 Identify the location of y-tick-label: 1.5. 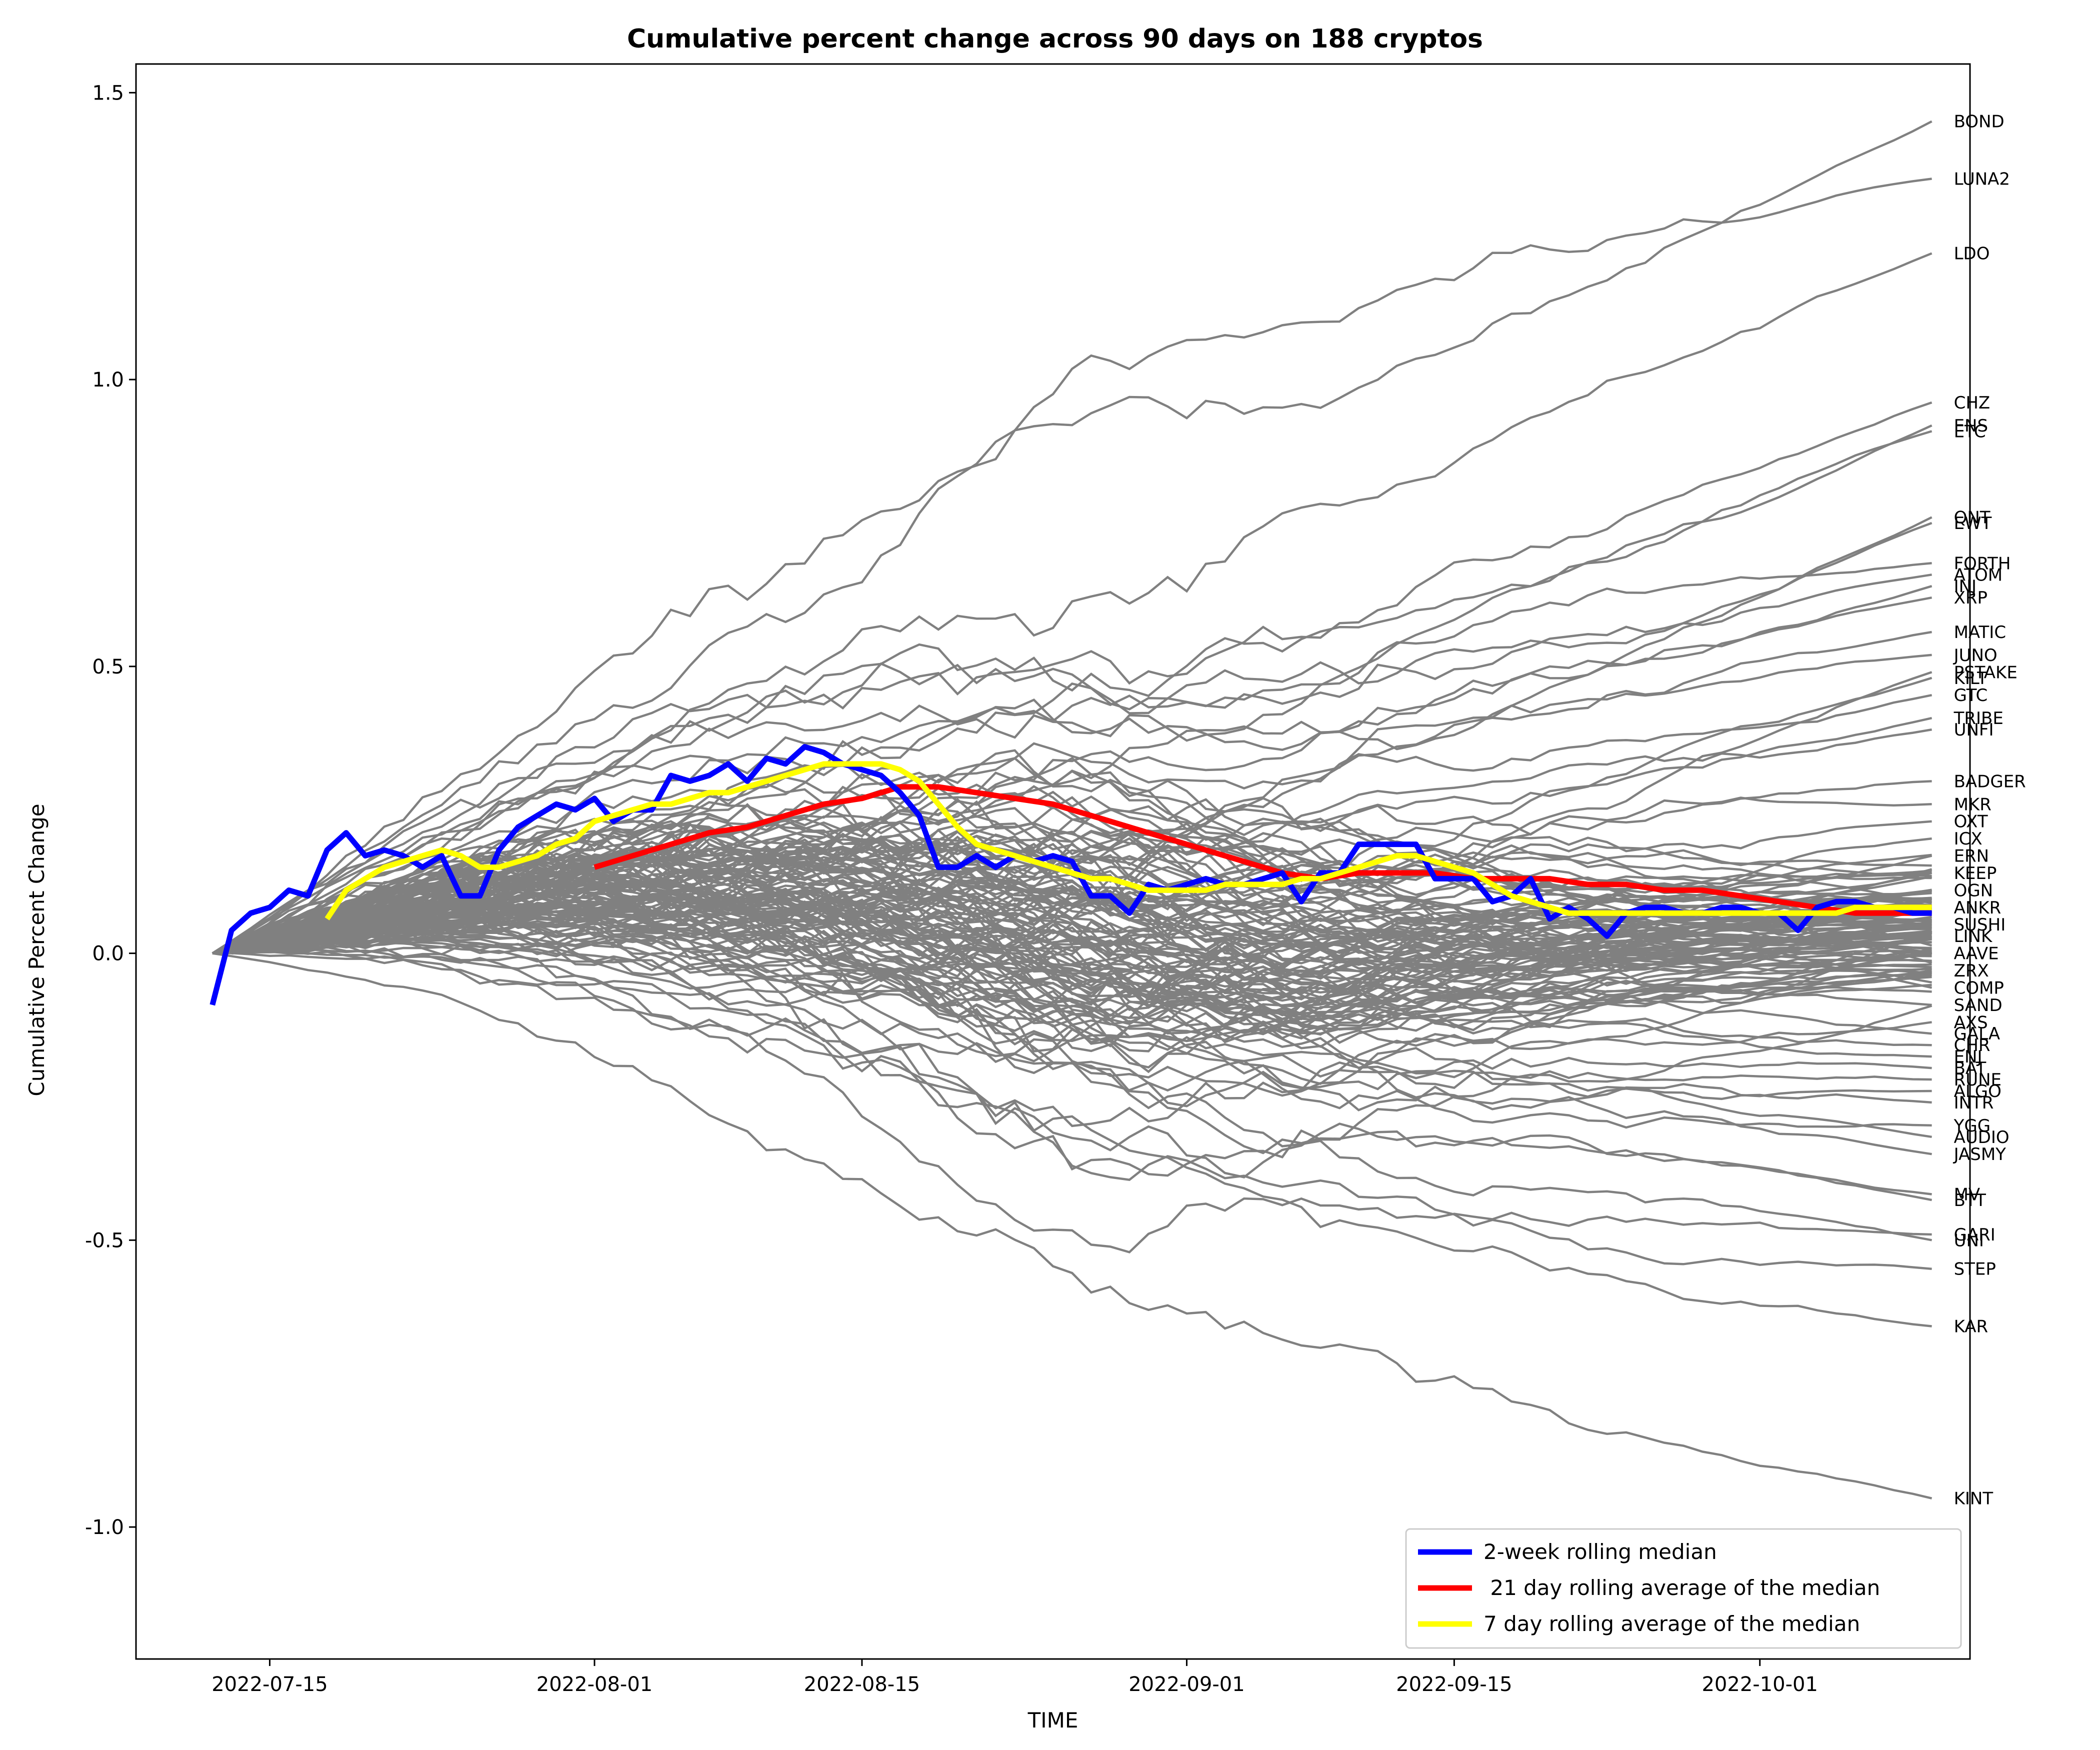
(108, 93).